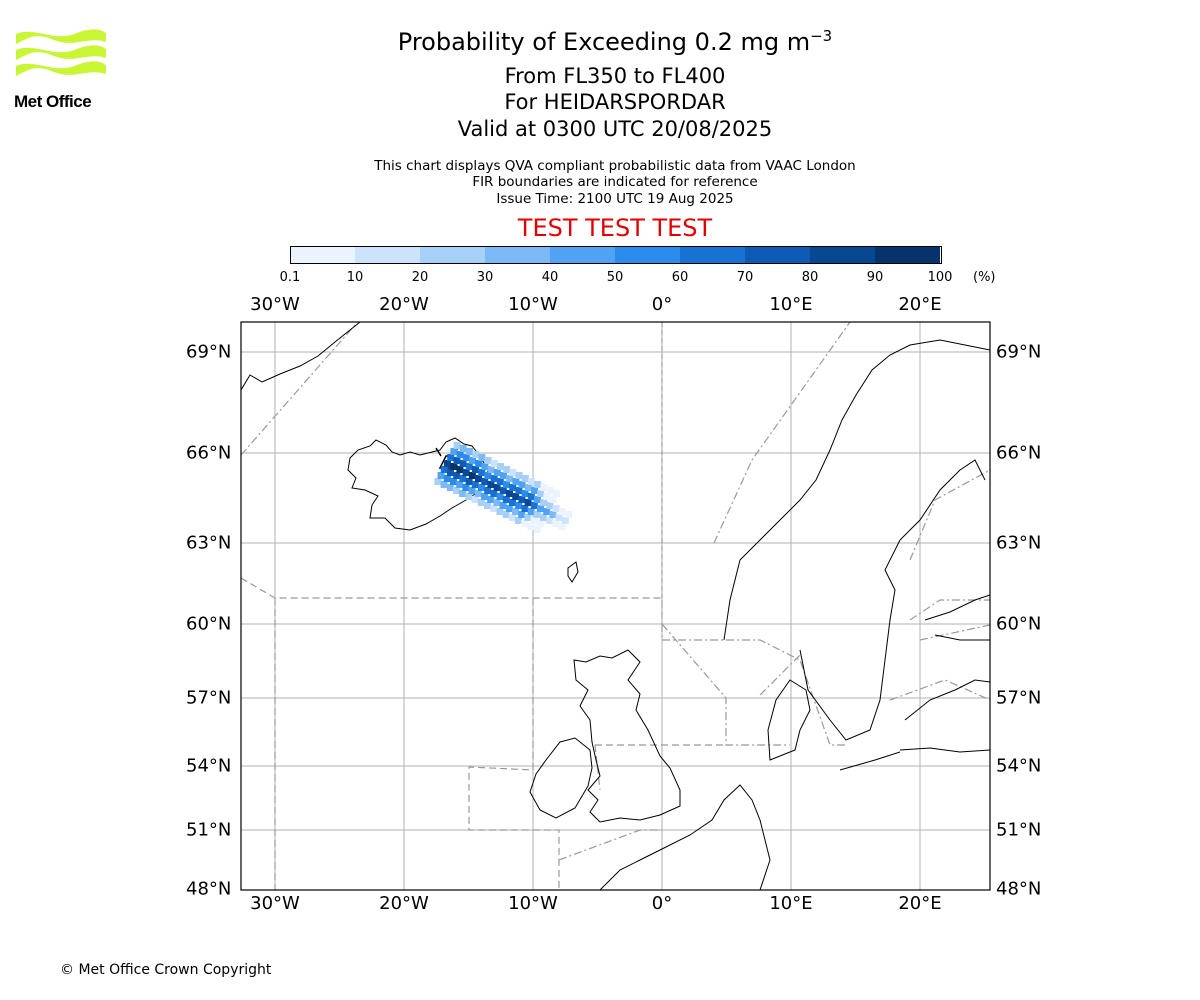  I want to click on latitude-label: 63°N, so click(209, 543).